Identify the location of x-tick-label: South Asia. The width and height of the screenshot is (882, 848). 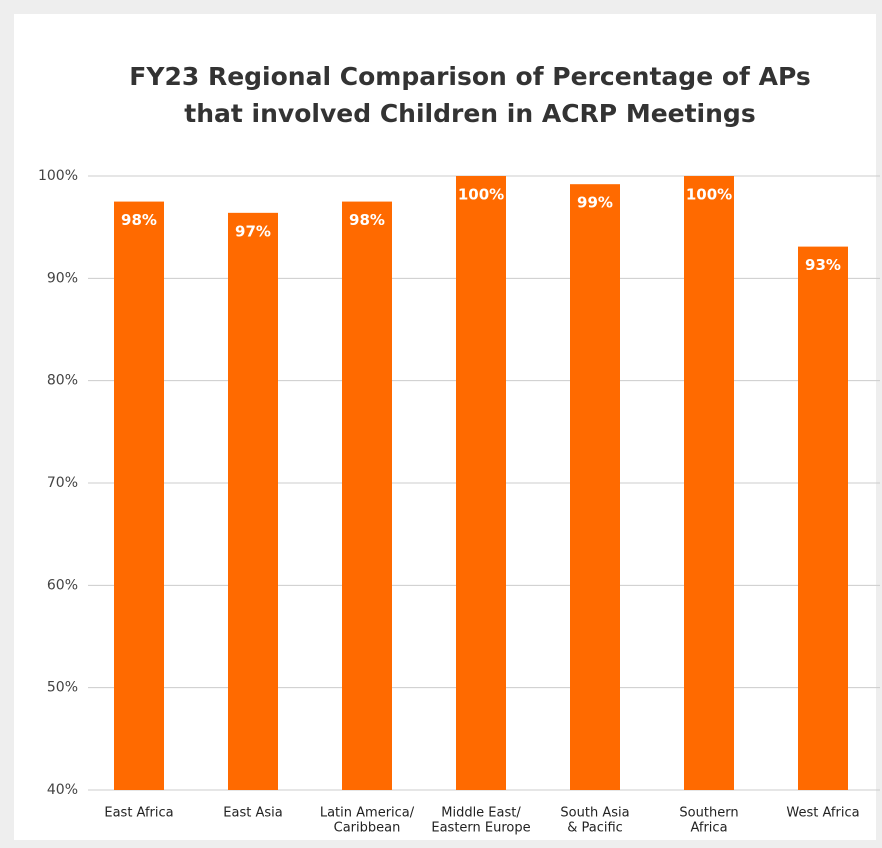
(594, 813).